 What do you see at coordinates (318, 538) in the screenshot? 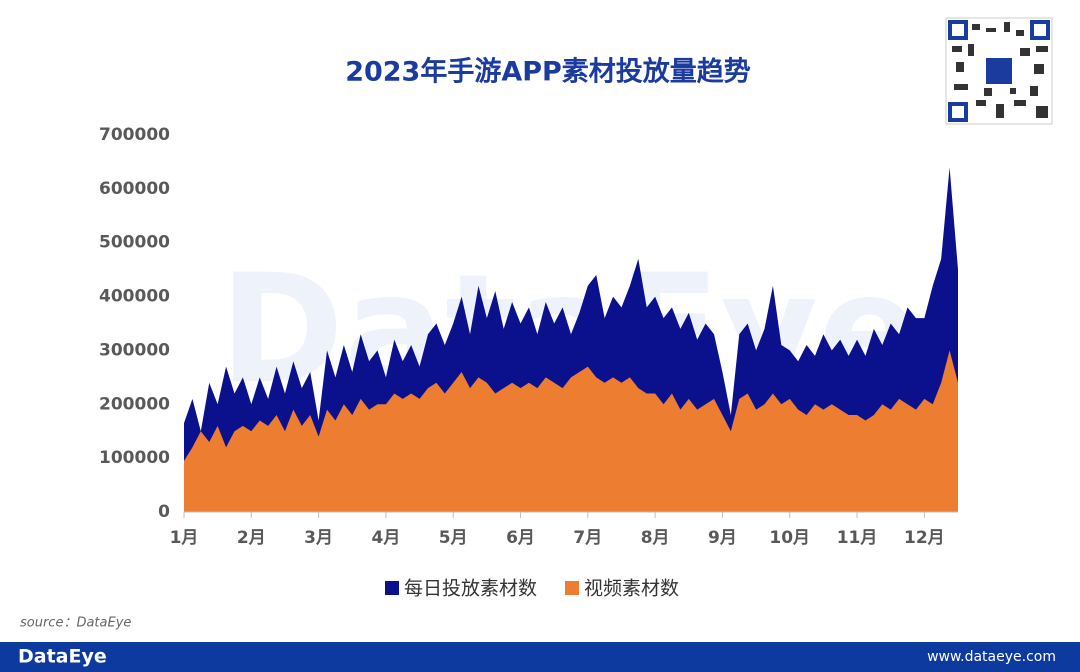
I see `x-tick-label: 3月` at bounding box center [318, 538].